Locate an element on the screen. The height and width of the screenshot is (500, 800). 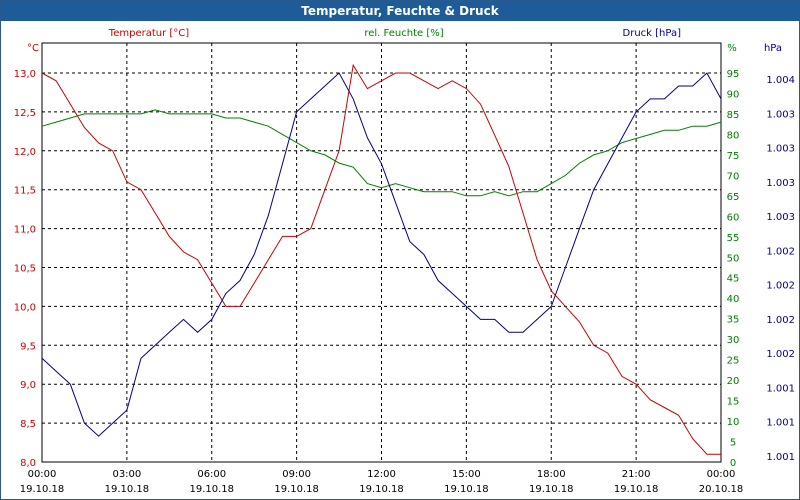
left-tick-label: 12,0 is located at coordinates (25, 152).